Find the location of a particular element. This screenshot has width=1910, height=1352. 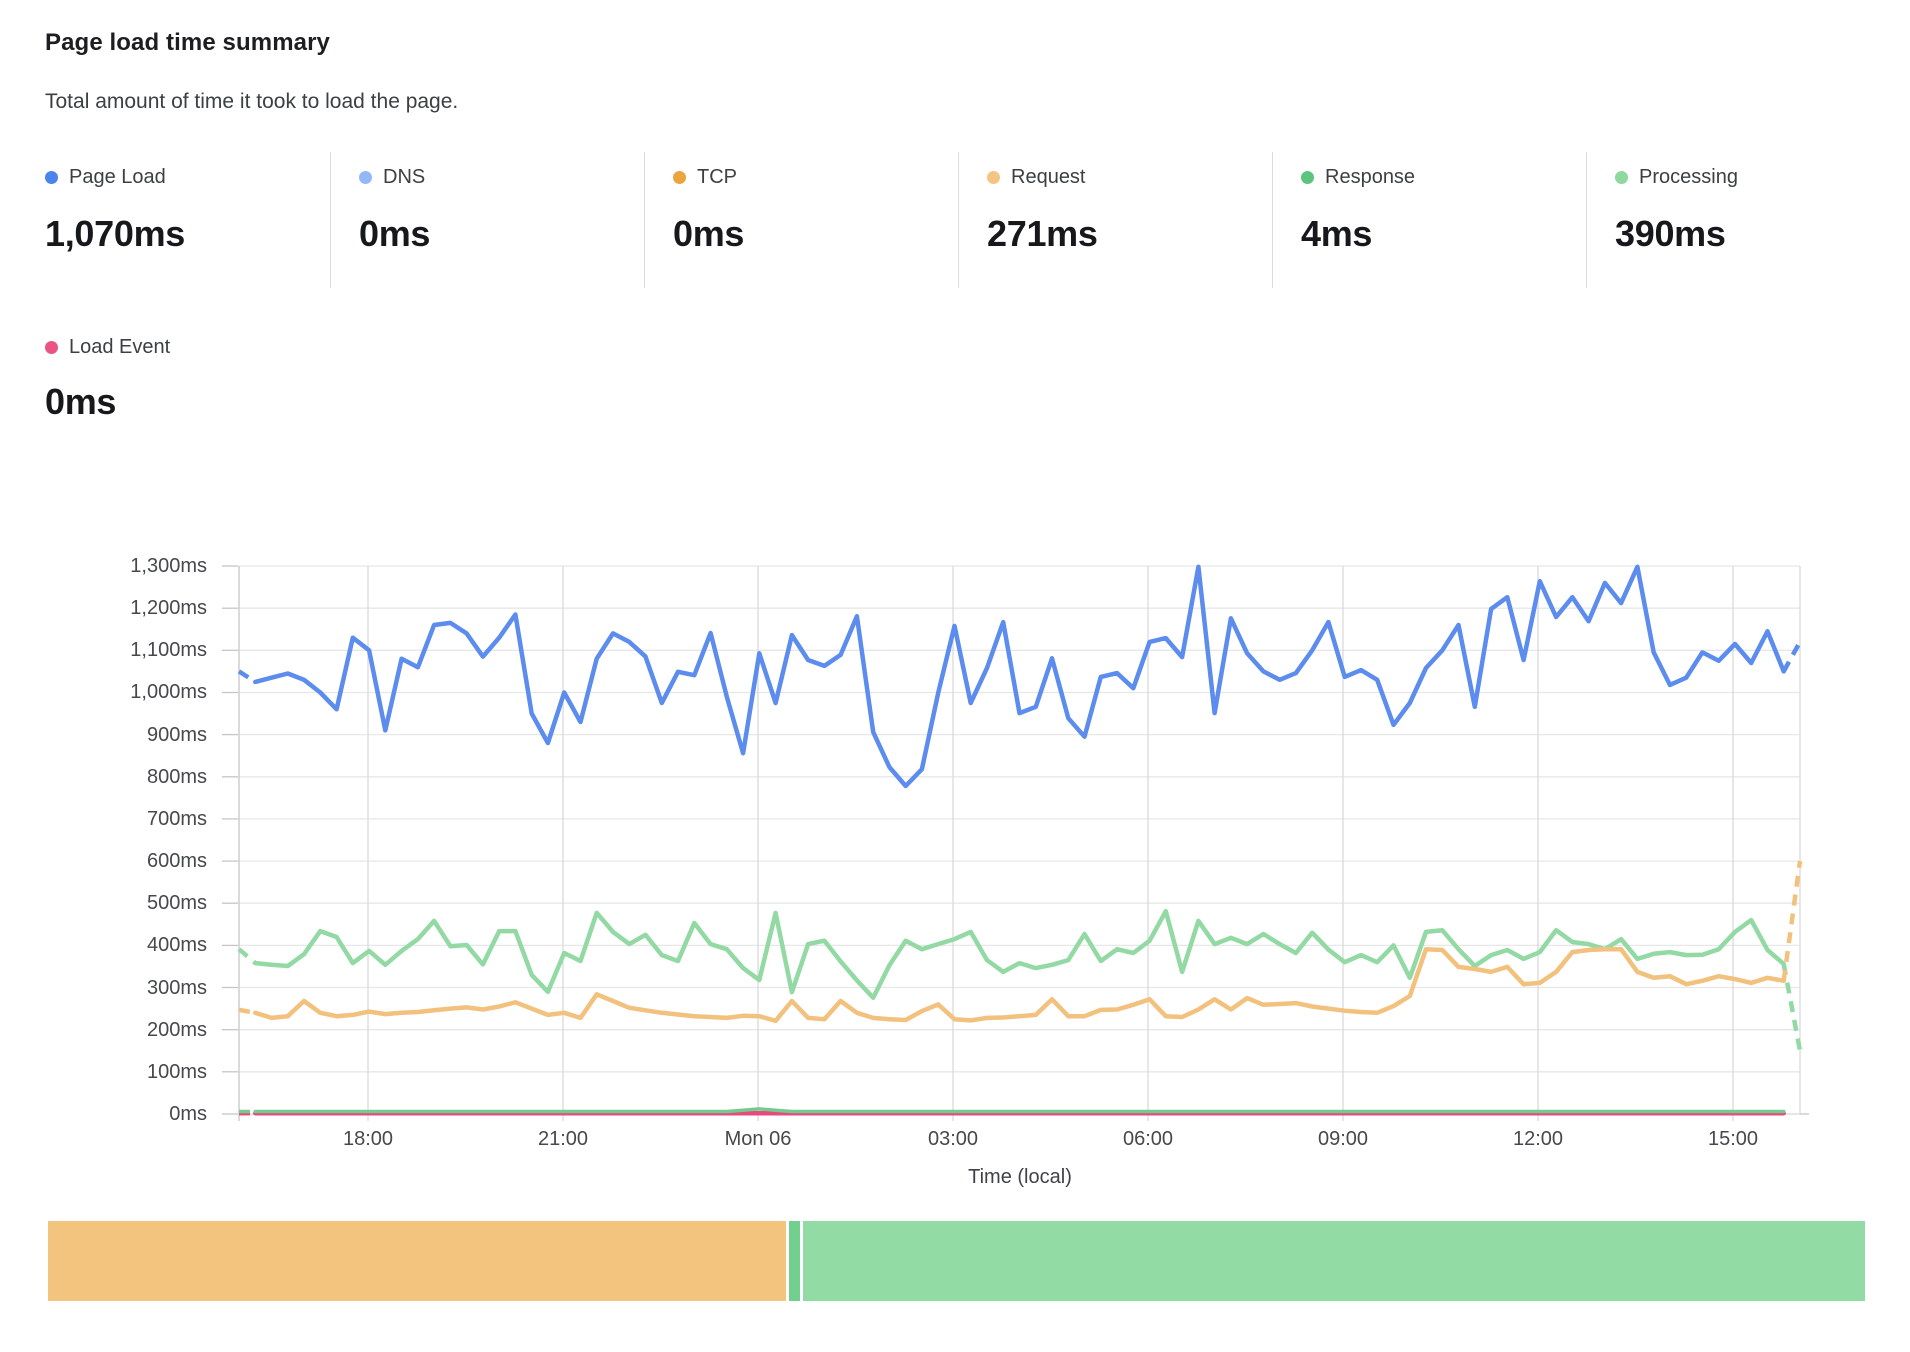

y-axis-label: 300ms is located at coordinates (176, 988).